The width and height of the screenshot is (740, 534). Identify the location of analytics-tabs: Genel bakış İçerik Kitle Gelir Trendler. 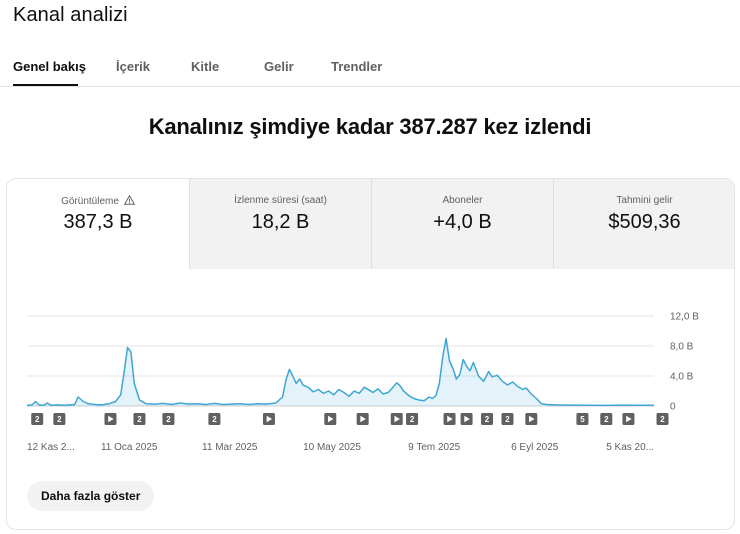
(370, 71).